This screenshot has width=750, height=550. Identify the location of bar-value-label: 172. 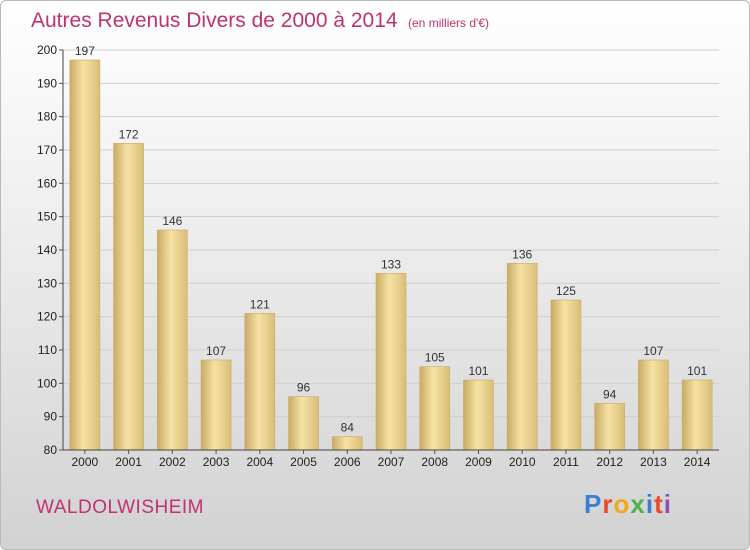
(129, 134).